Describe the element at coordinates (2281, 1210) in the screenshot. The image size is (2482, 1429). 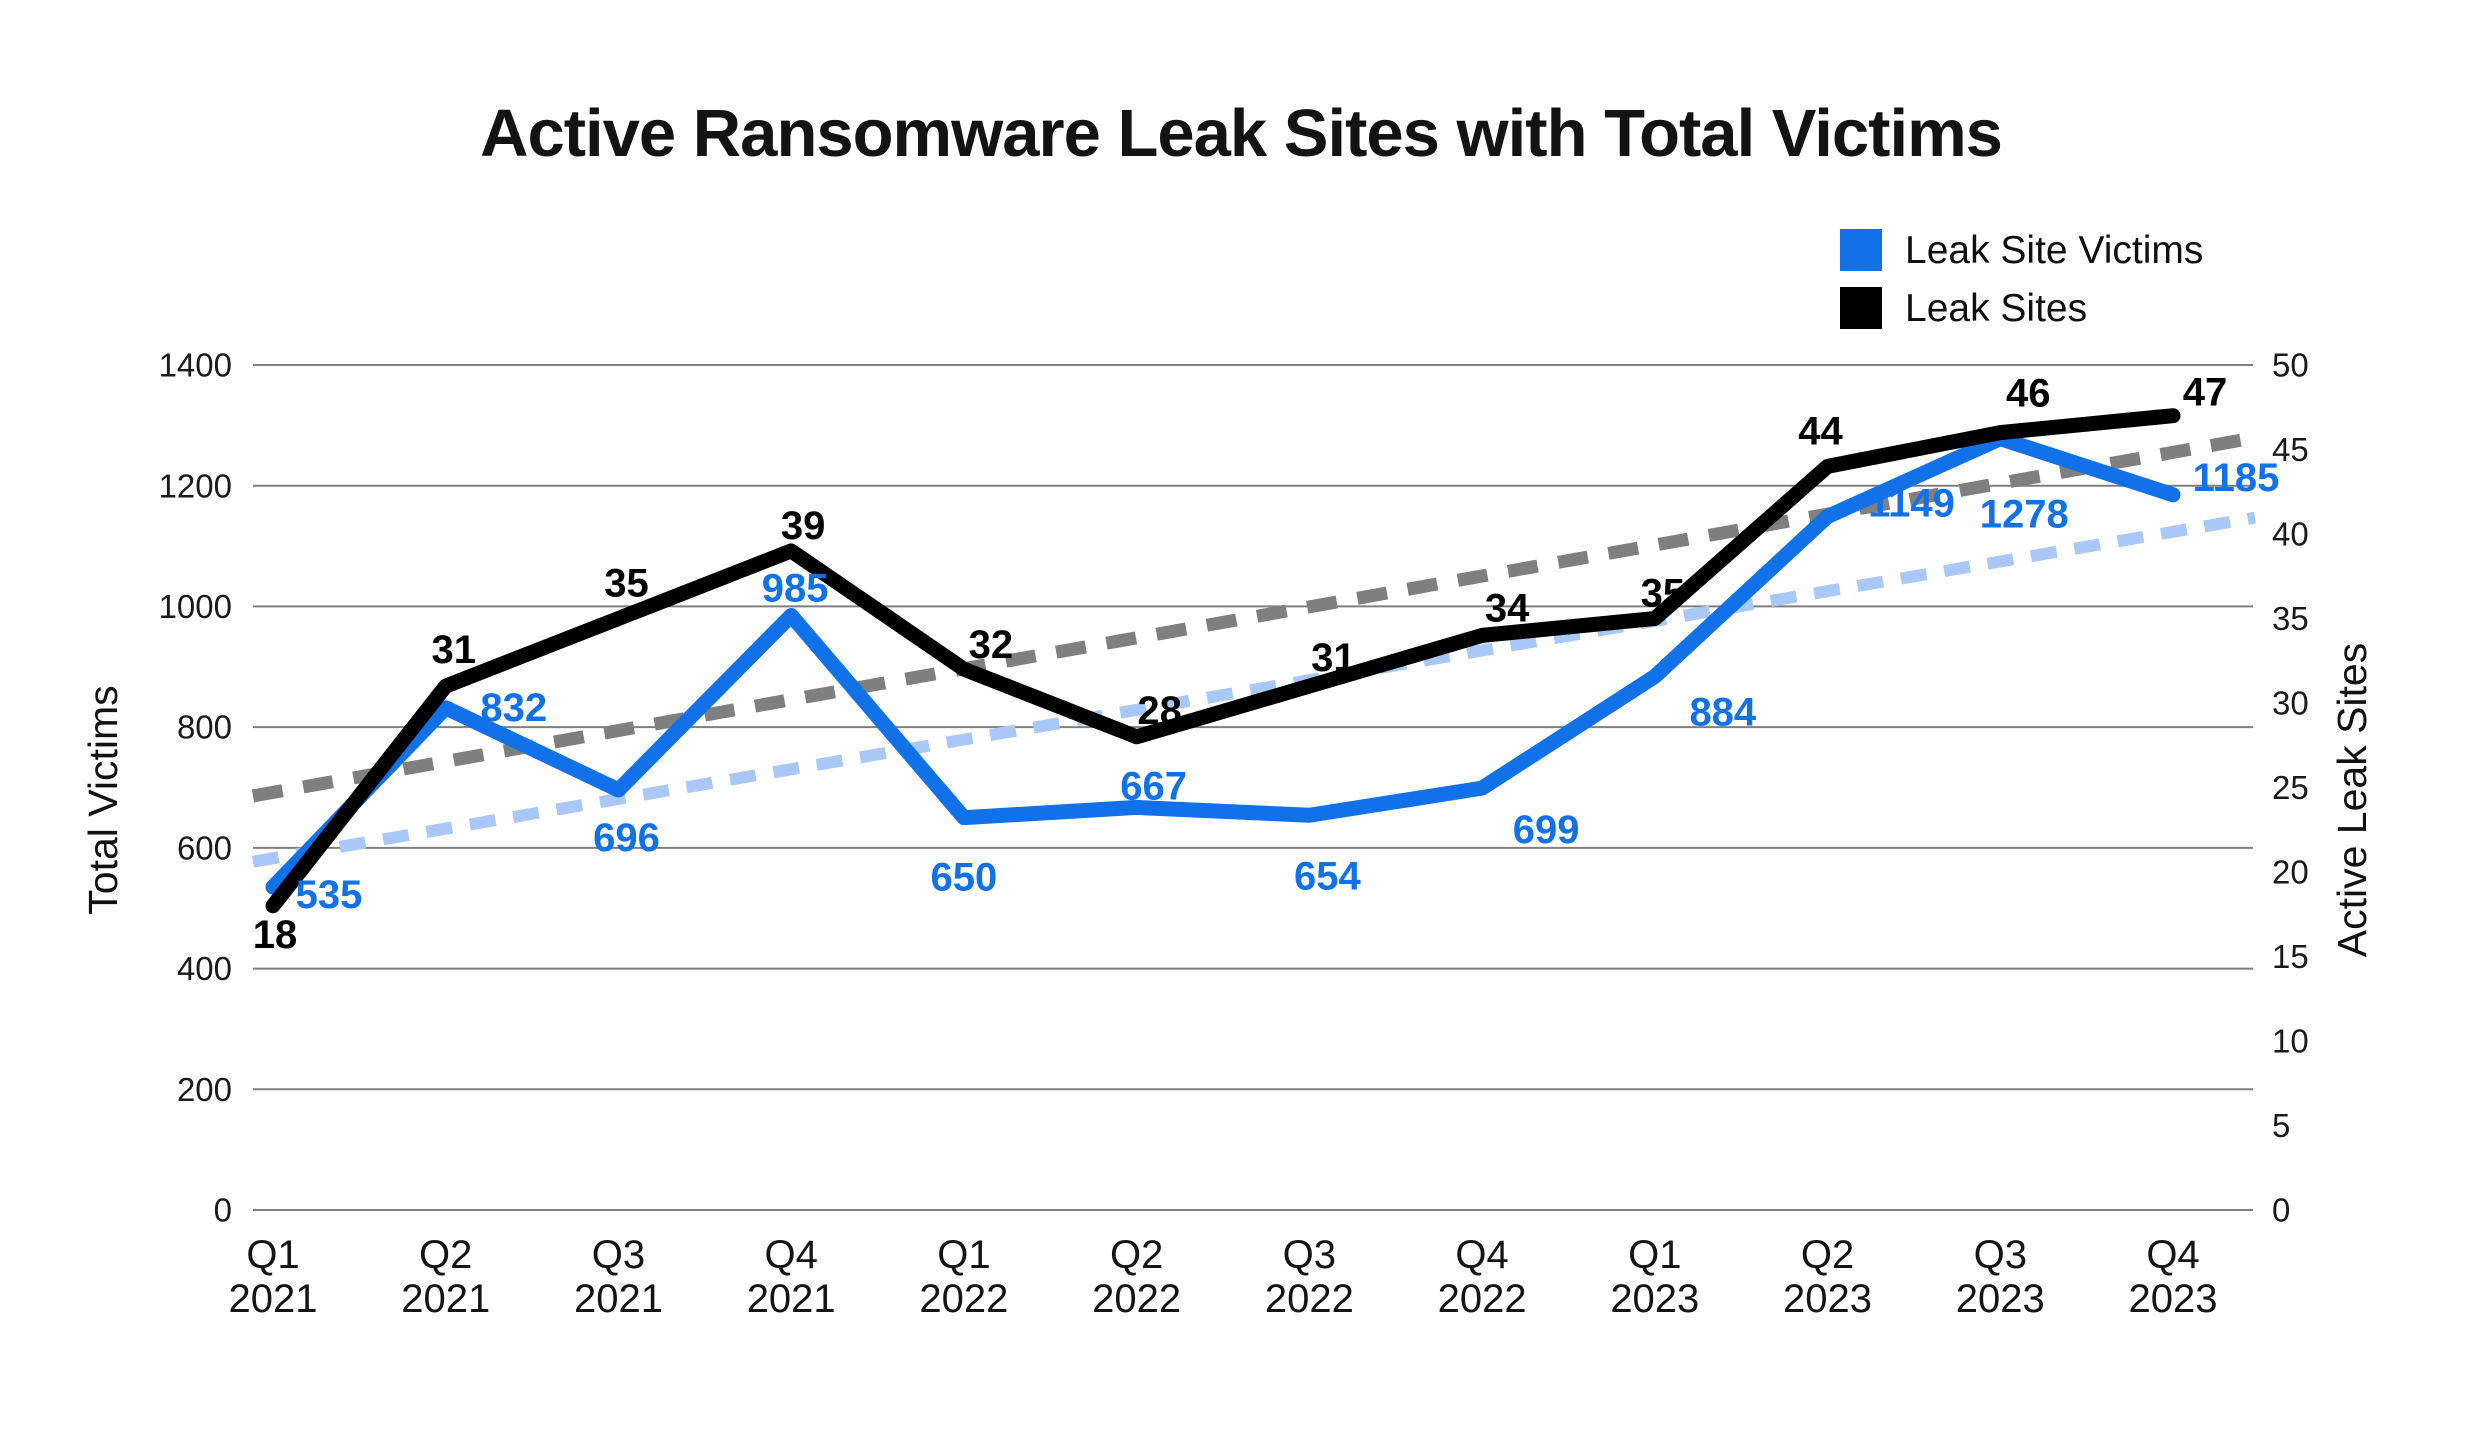
I see `right-axis-tick: 0` at that location.